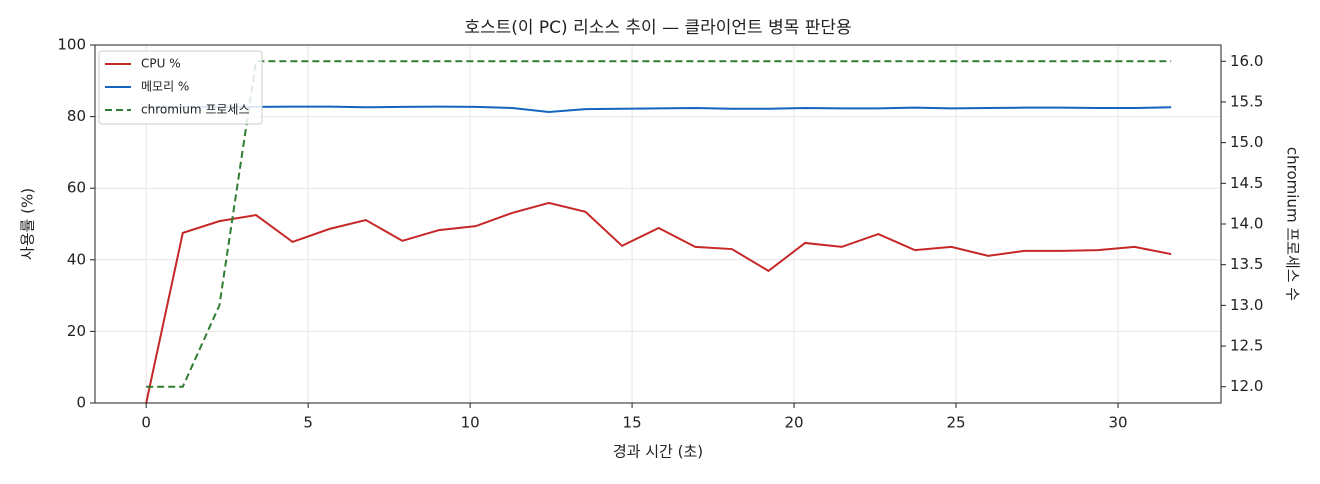 The height and width of the screenshot is (484, 1320). I want to click on legend-label: CPU %, so click(161, 64).